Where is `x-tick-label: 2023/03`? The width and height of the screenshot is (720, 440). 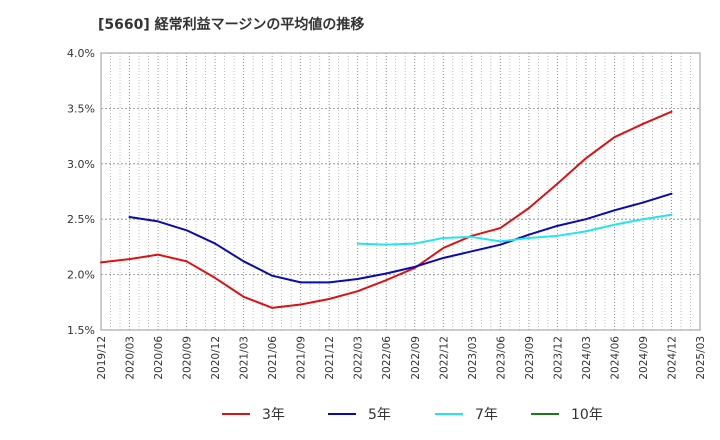
x-tick-label: 2023/03 is located at coordinates (473, 358).